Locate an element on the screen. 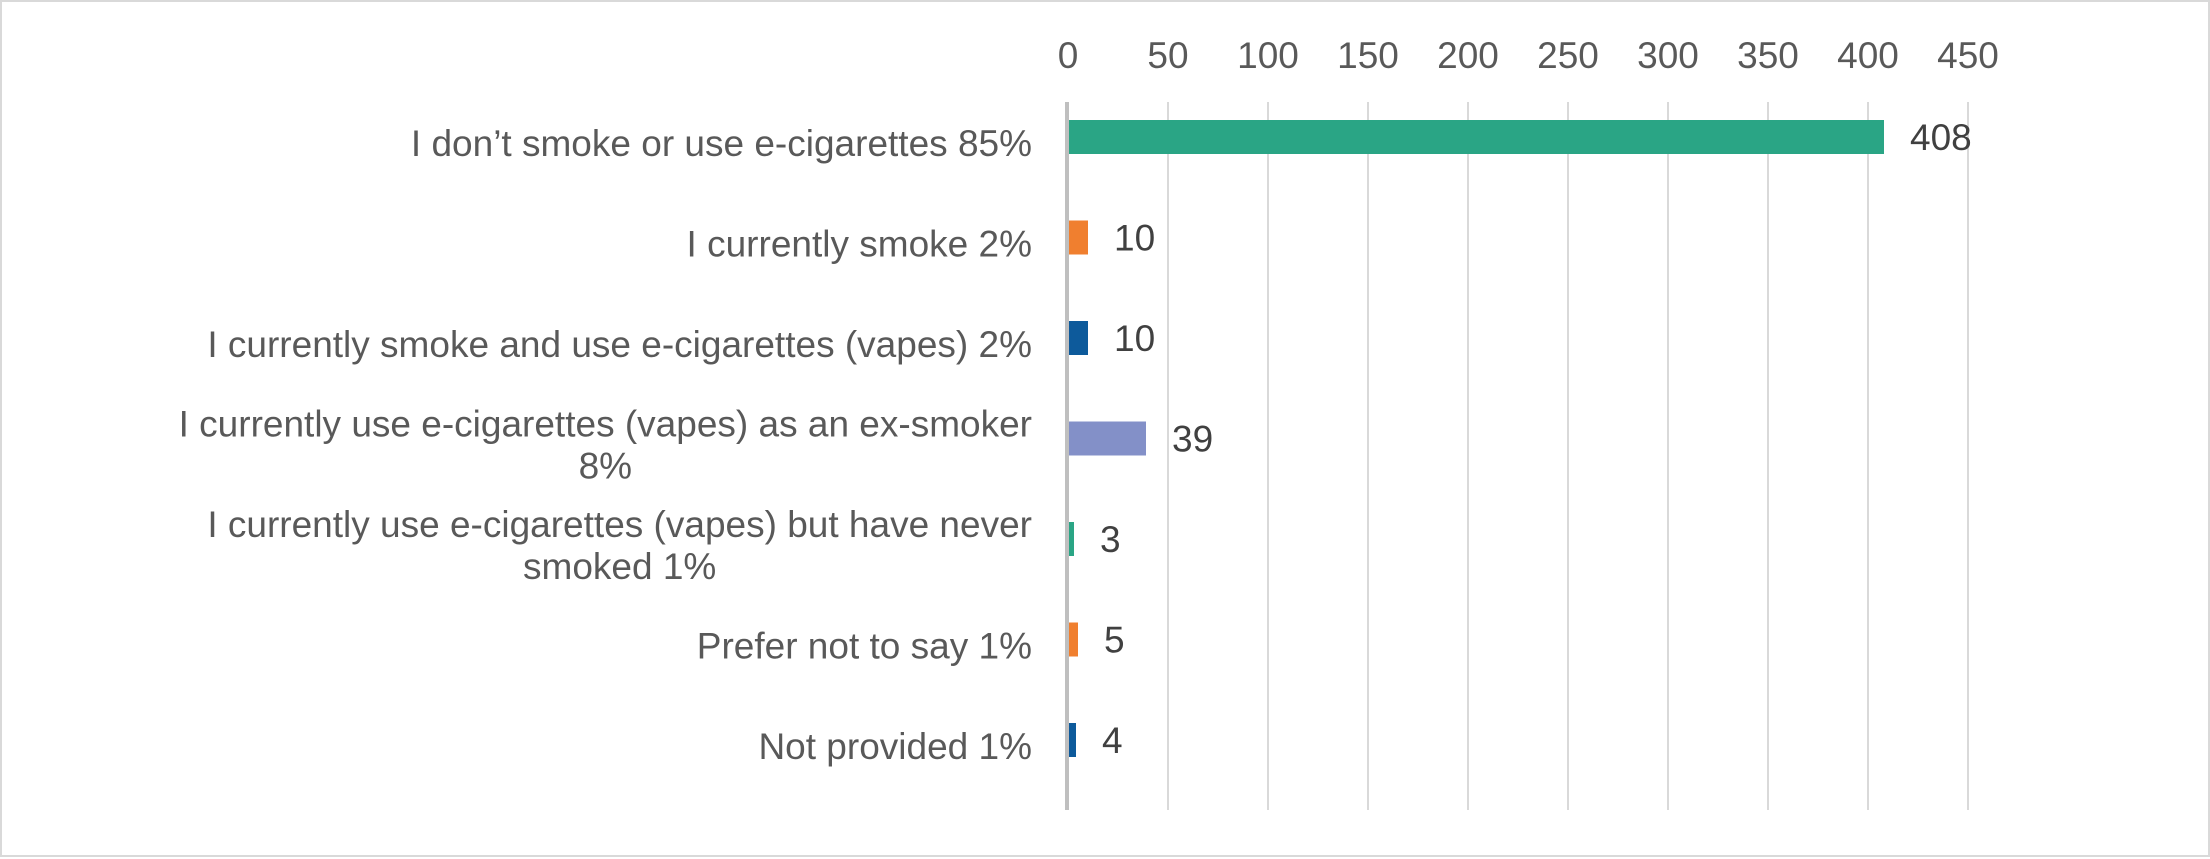 The image size is (2210, 859). x-tick-label: 0 is located at coordinates (1068, 55).